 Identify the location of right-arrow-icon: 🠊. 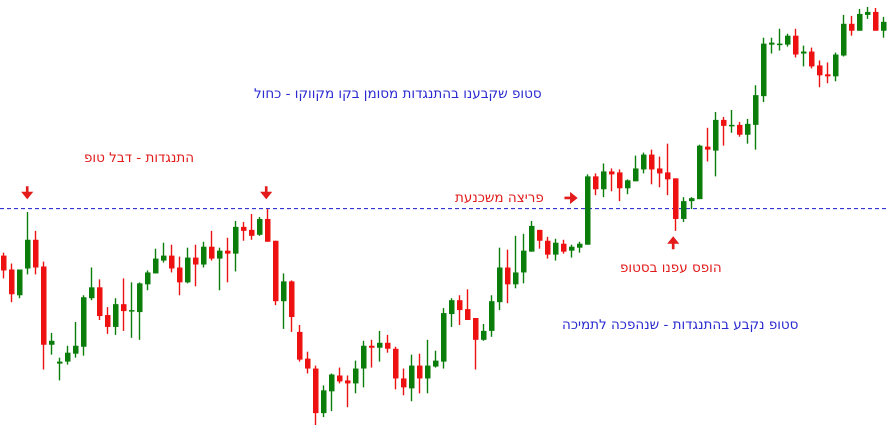
(571, 198).